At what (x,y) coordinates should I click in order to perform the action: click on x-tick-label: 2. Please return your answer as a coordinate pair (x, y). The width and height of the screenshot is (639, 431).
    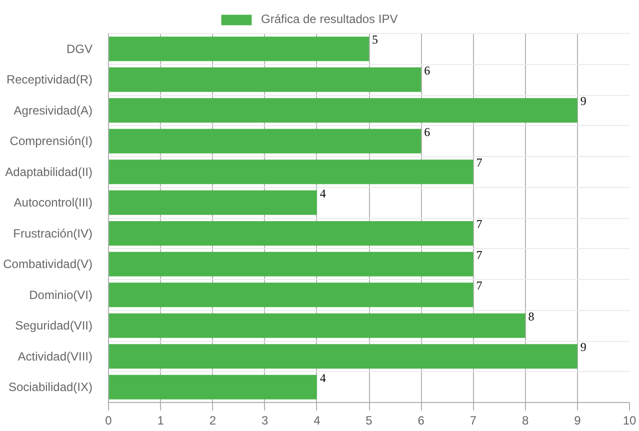
    Looking at the image, I should click on (212, 421).